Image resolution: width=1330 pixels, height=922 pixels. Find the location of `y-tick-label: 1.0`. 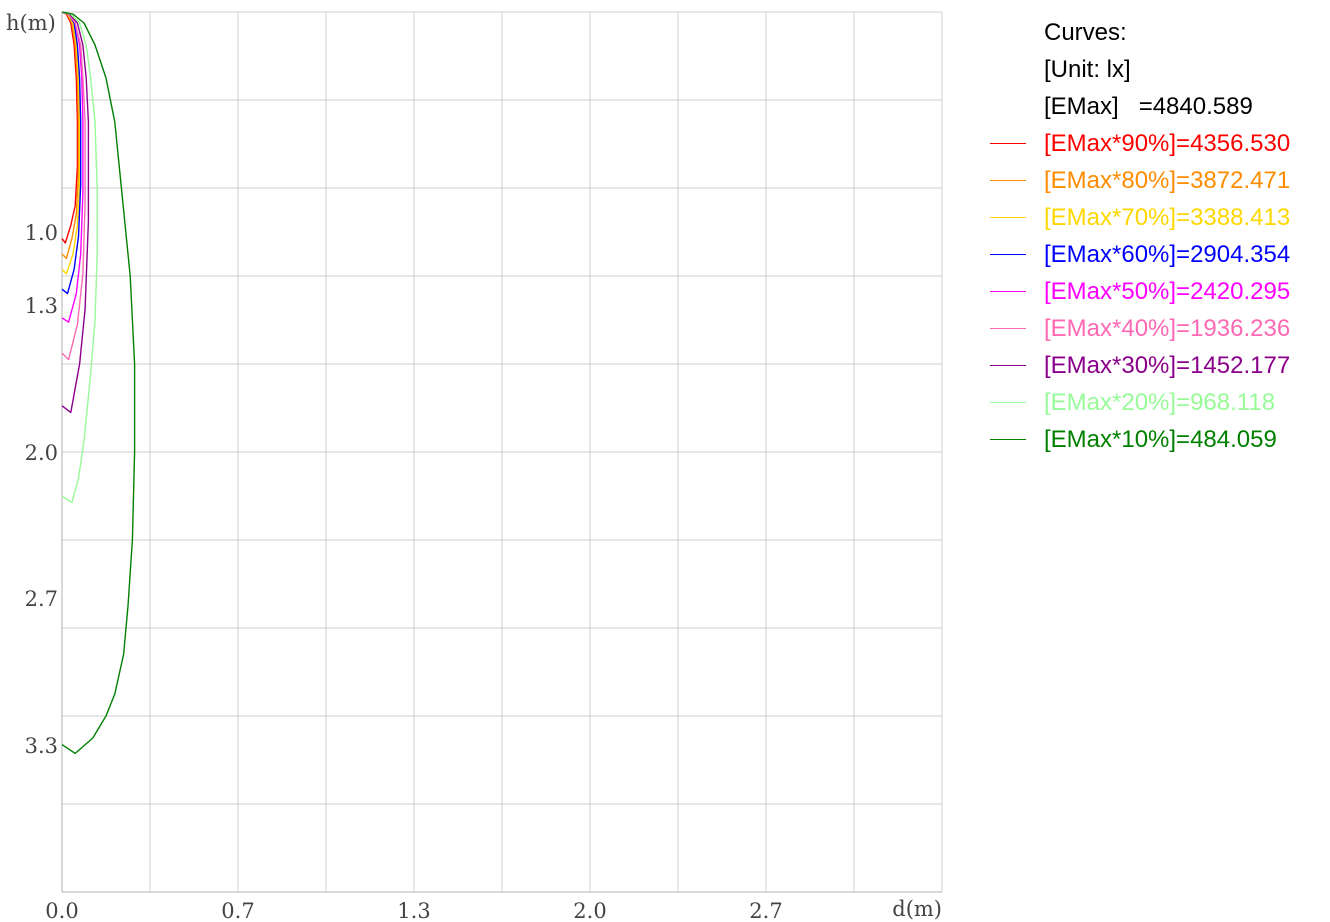

y-tick-label: 1.0 is located at coordinates (41, 233).